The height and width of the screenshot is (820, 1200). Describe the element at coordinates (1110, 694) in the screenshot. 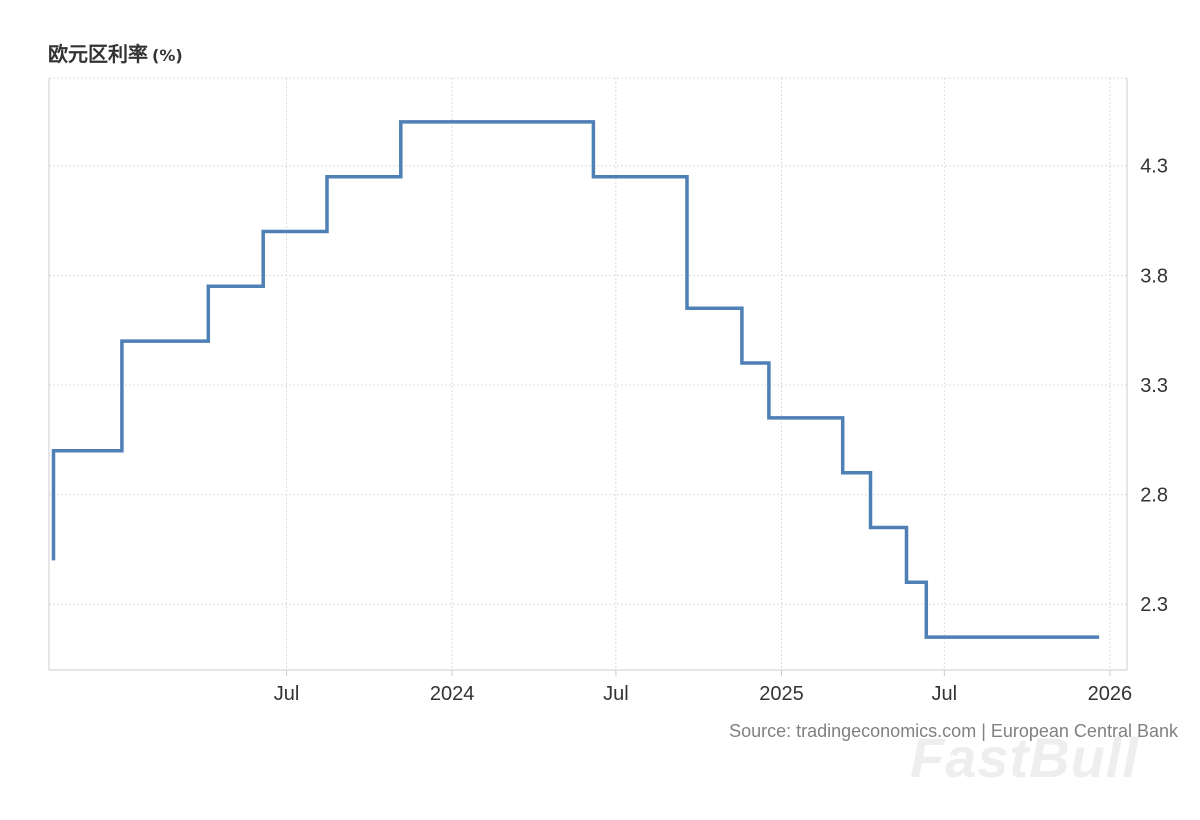

I see `x-tick-label: 2026` at that location.